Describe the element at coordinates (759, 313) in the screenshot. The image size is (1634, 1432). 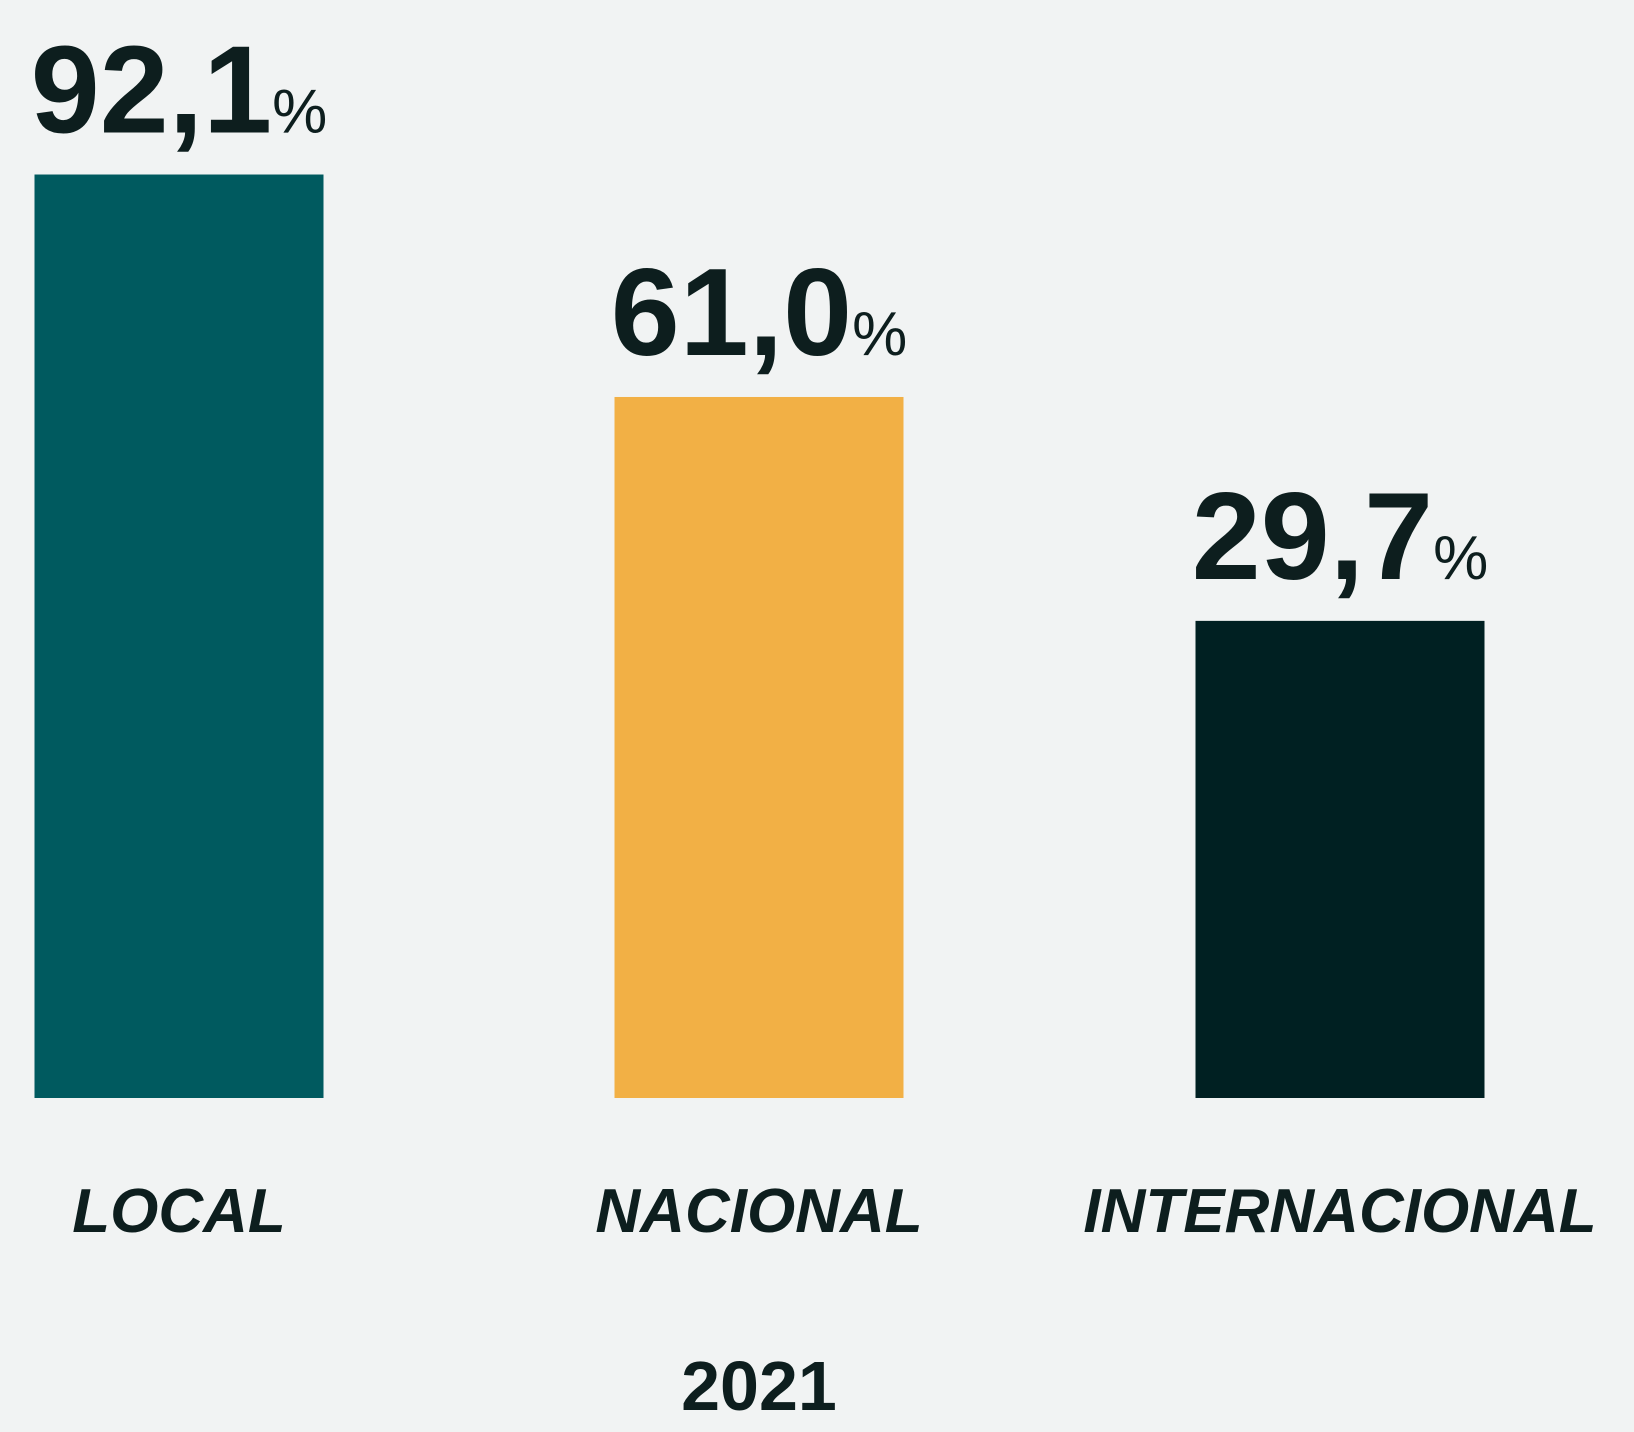
I see `value-label: 61,0%` at that location.